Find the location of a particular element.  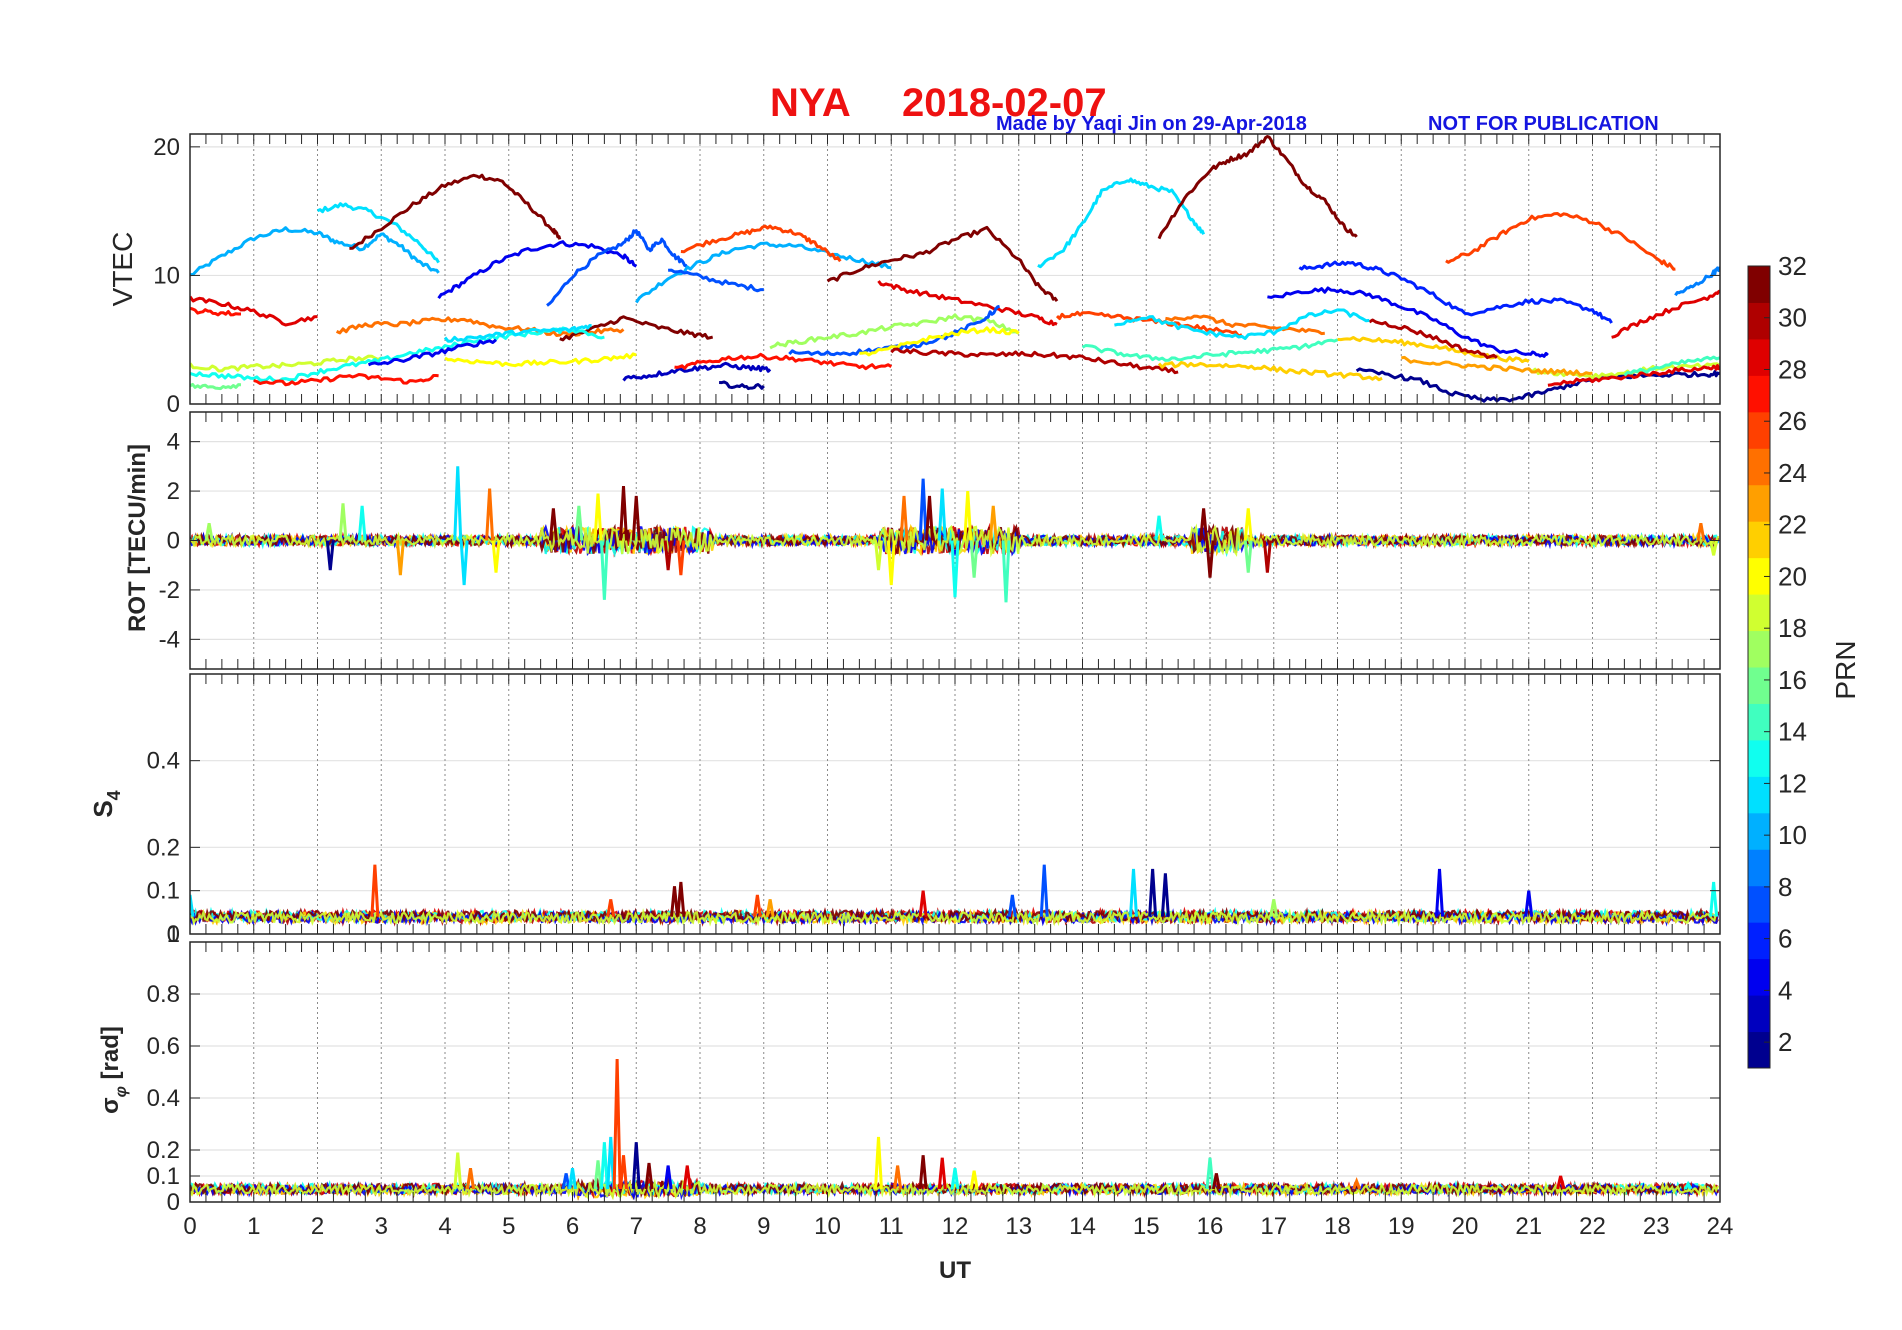

x-tick-label: 23 is located at coordinates (1656, 1226).